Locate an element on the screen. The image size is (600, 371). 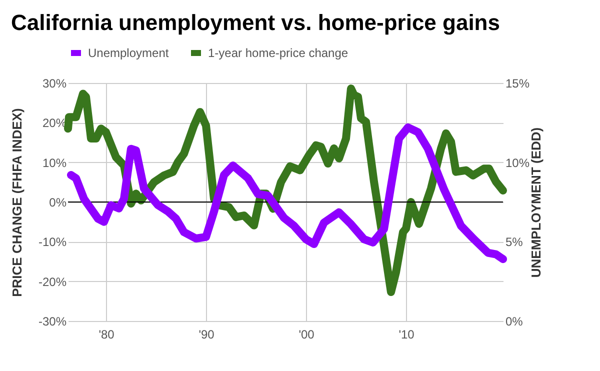
y-tick-label: -20% is located at coordinates (52, 281).